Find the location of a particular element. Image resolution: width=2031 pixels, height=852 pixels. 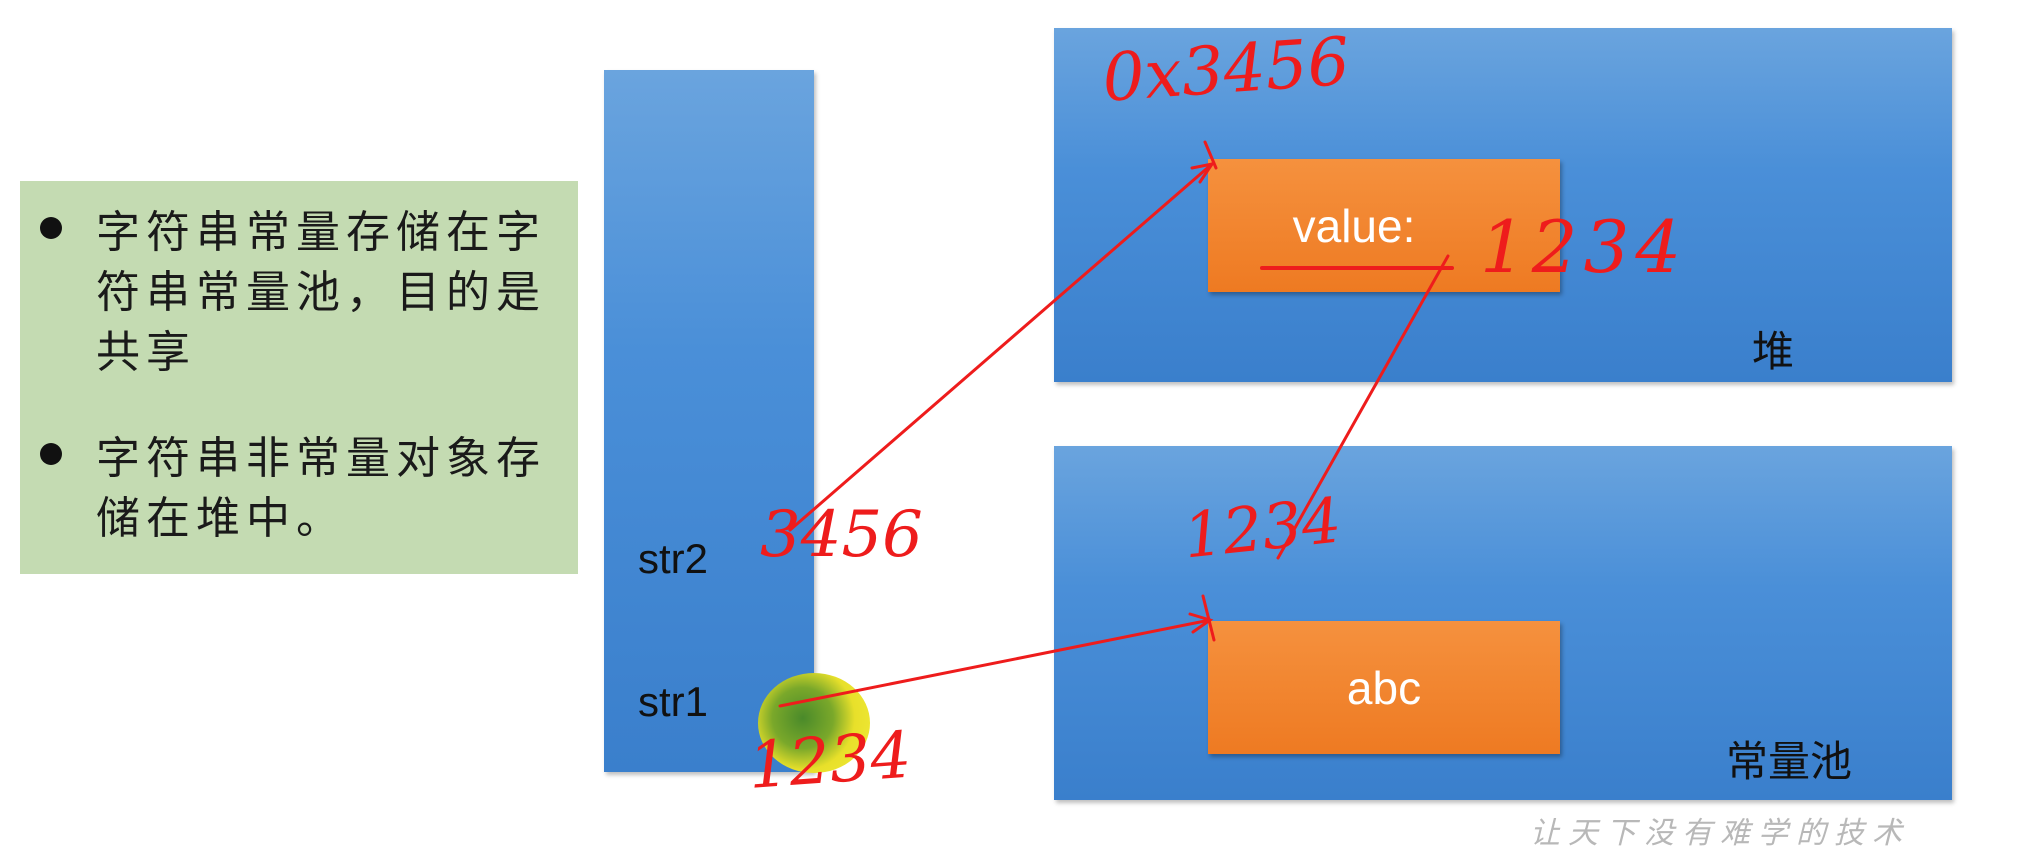

pool-constant-box: abc is located at coordinates (1384, 687).